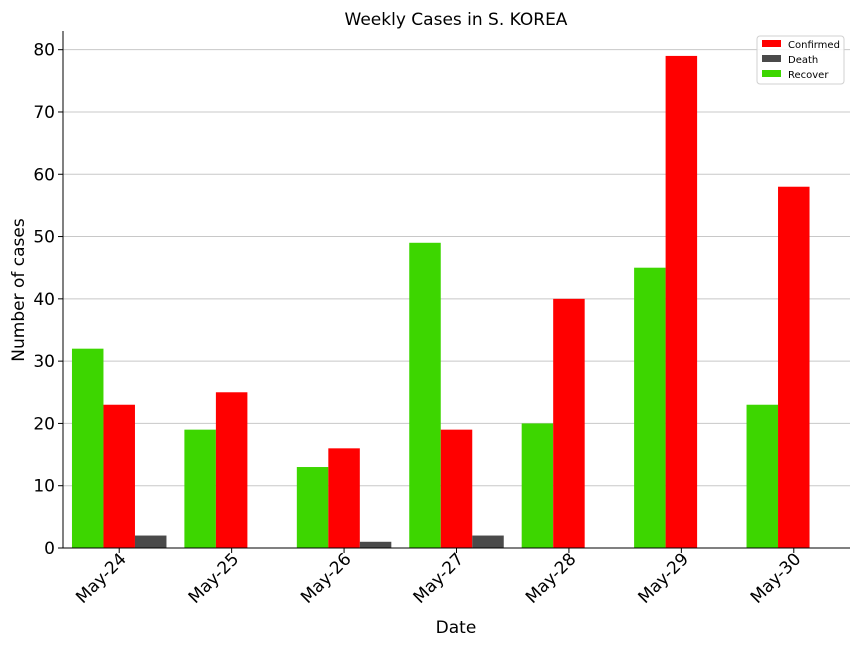  I want to click on y-tick-label: 20, so click(44, 424).